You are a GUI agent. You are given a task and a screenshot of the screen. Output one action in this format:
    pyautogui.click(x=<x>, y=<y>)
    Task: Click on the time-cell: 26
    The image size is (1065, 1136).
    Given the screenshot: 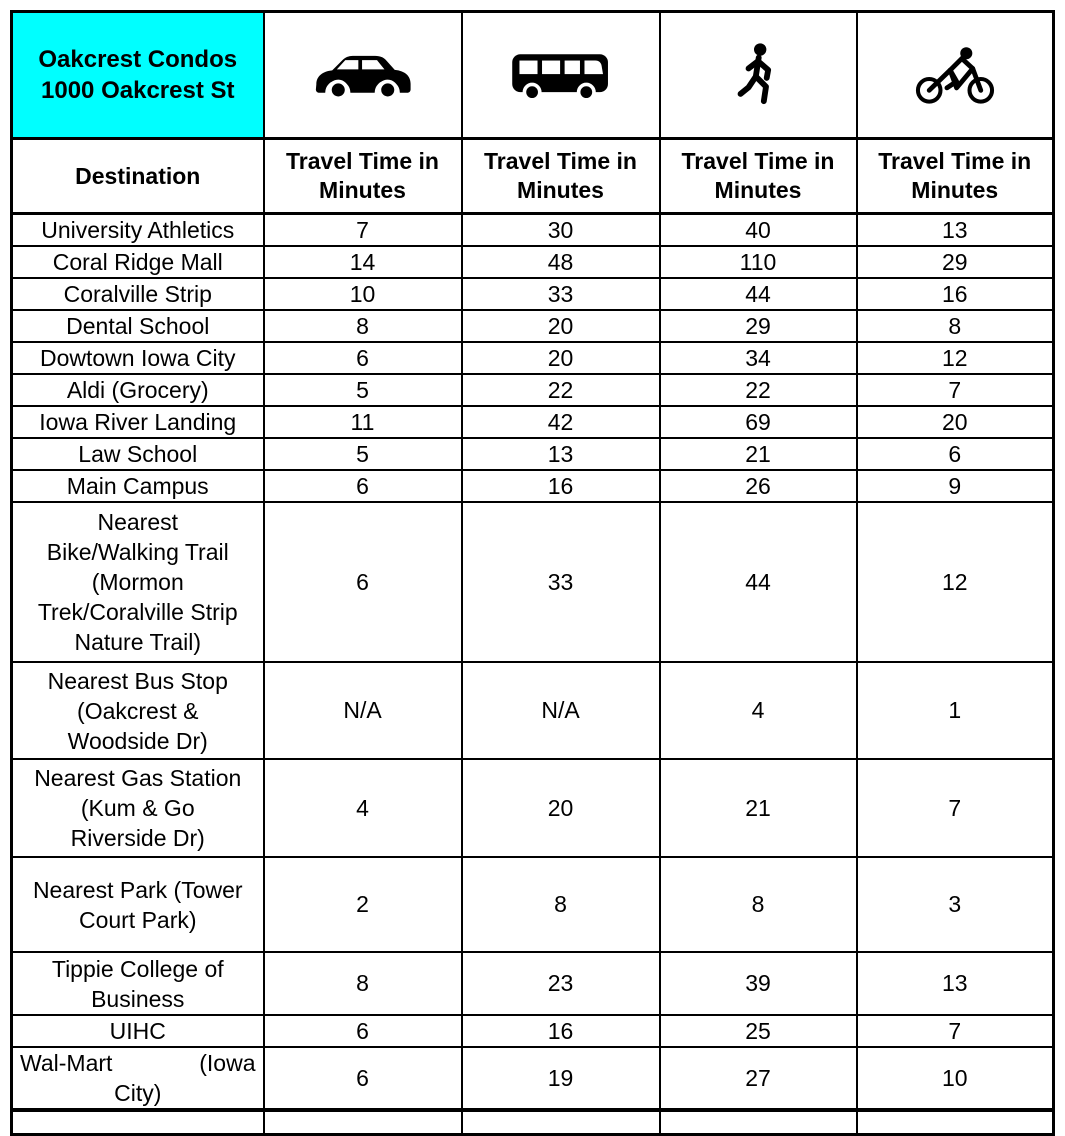 What is the action you would take?
    pyautogui.click(x=758, y=486)
    